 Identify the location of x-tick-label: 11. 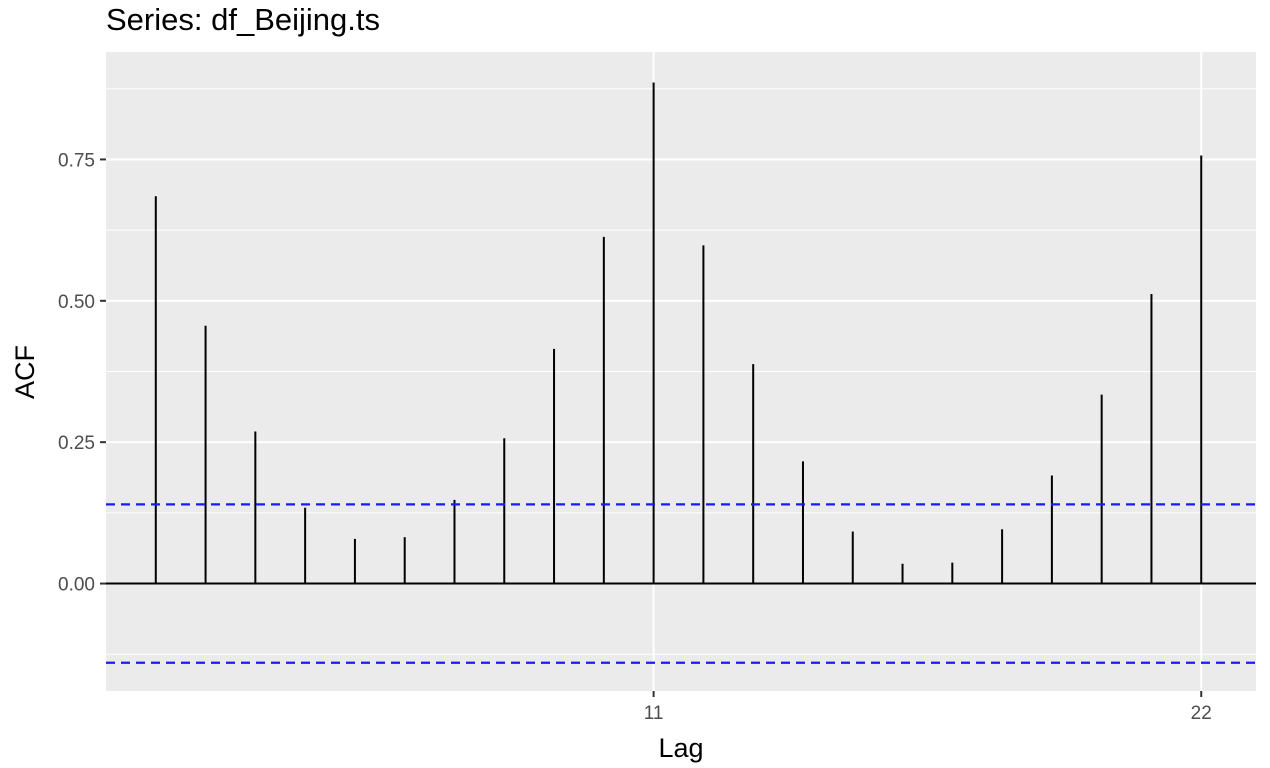
(654, 713).